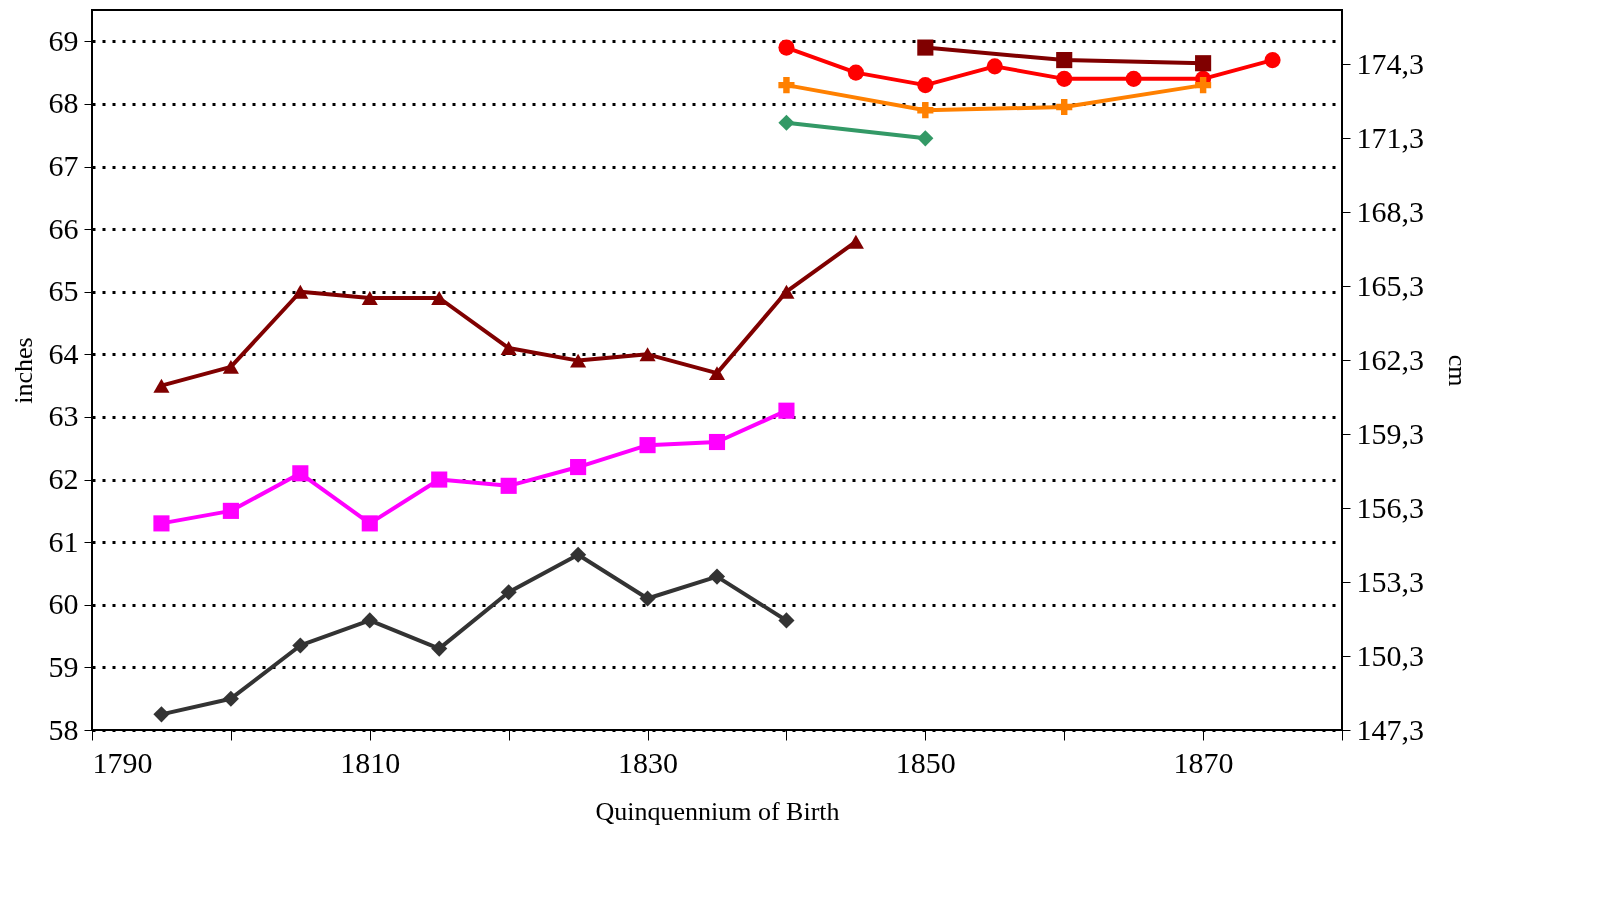  What do you see at coordinates (63, 541) in the screenshot?
I see `y-tick-label: 61` at bounding box center [63, 541].